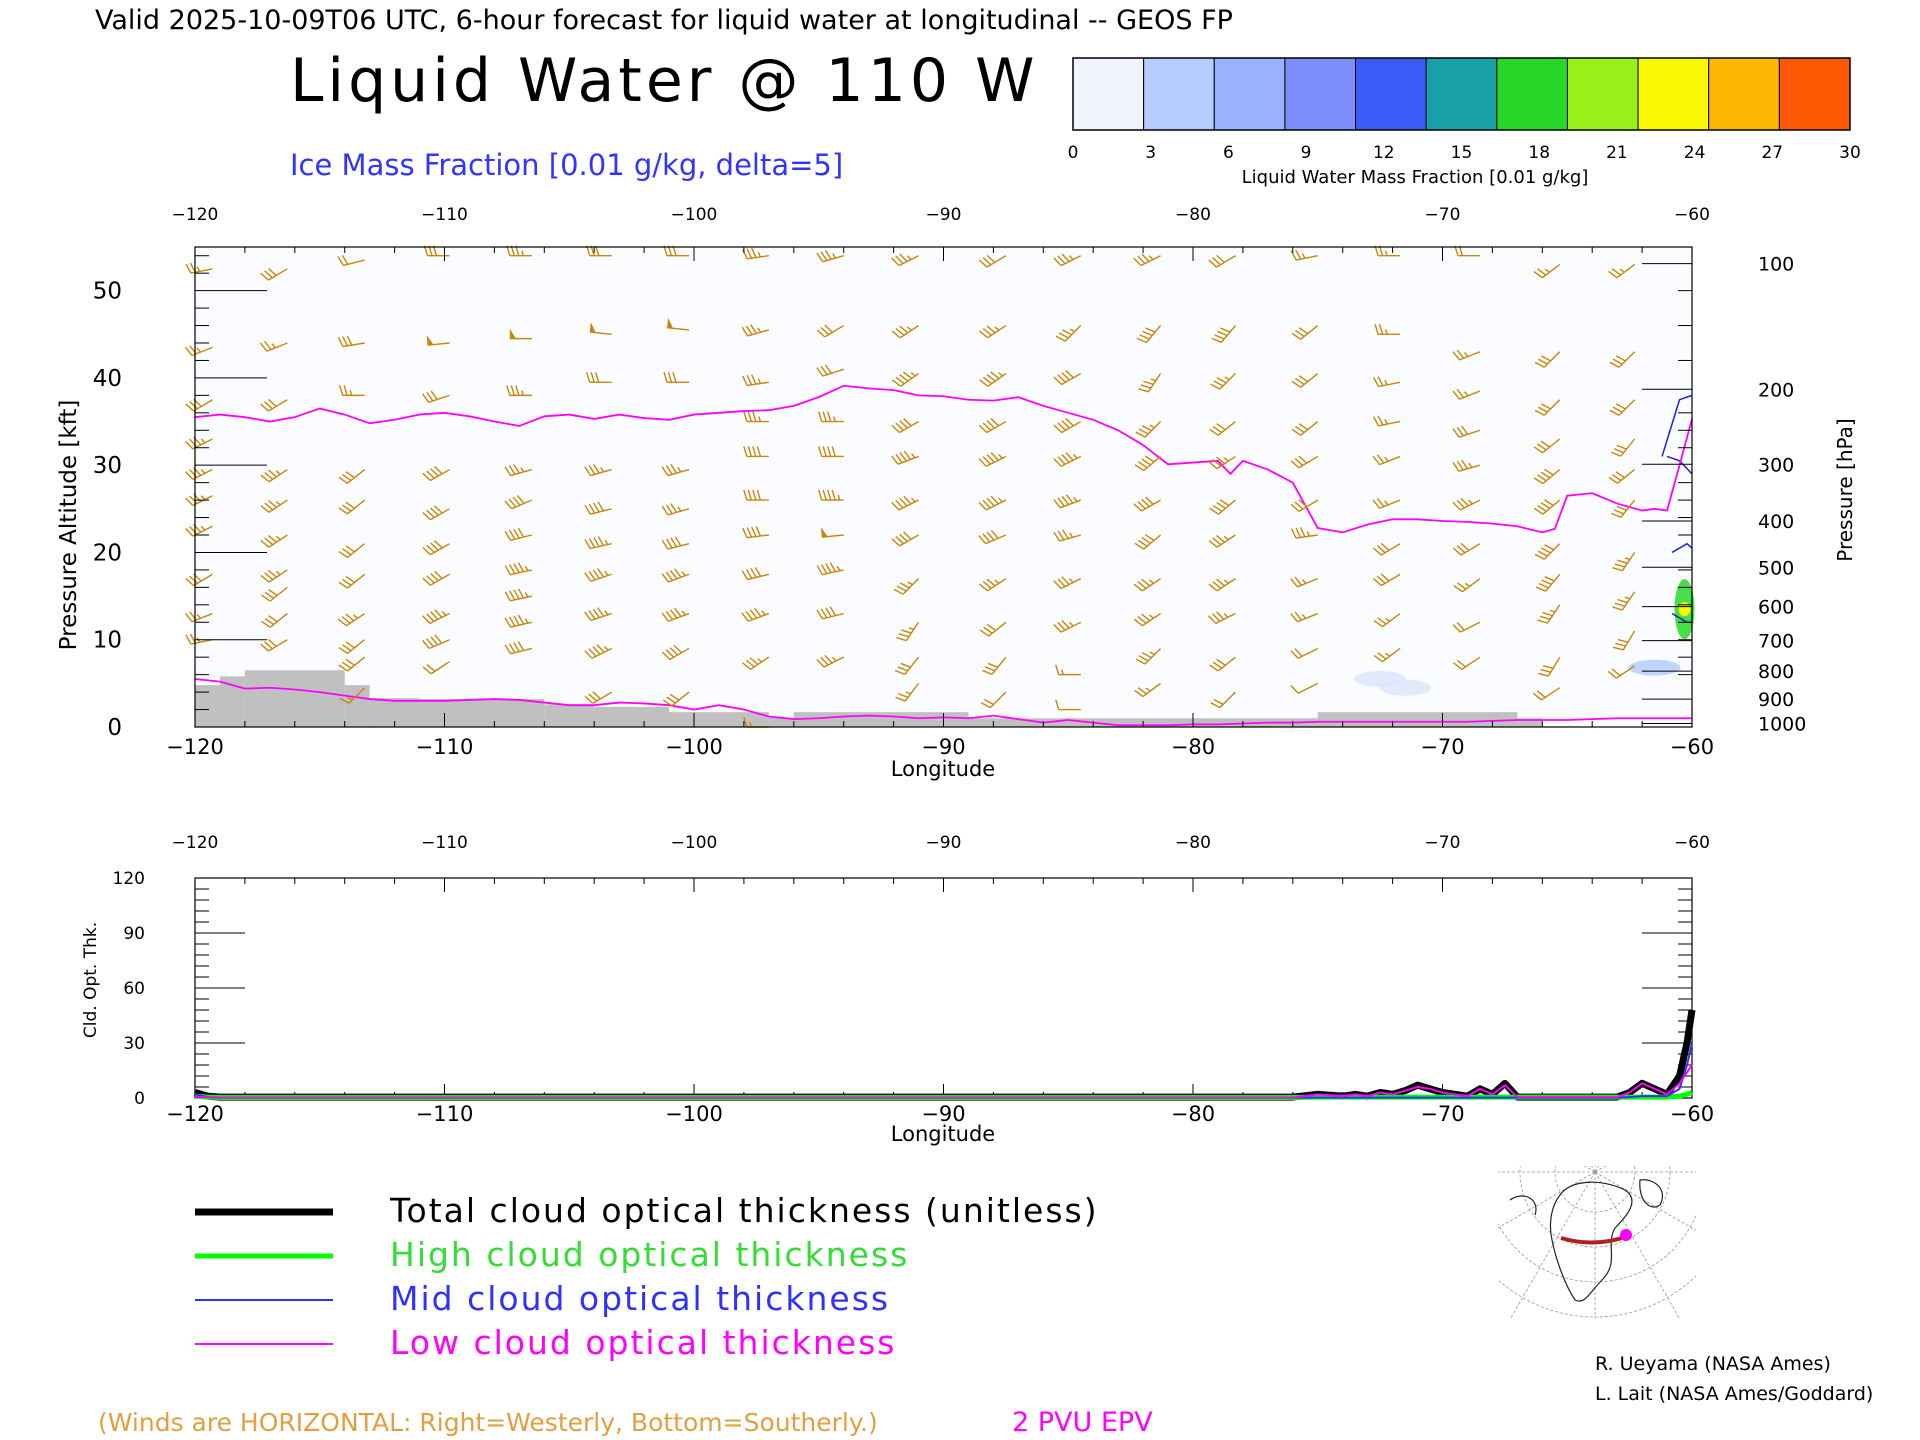 This screenshot has height=1440, width=1920. I want to click on terrain-step, so click(719, 719).